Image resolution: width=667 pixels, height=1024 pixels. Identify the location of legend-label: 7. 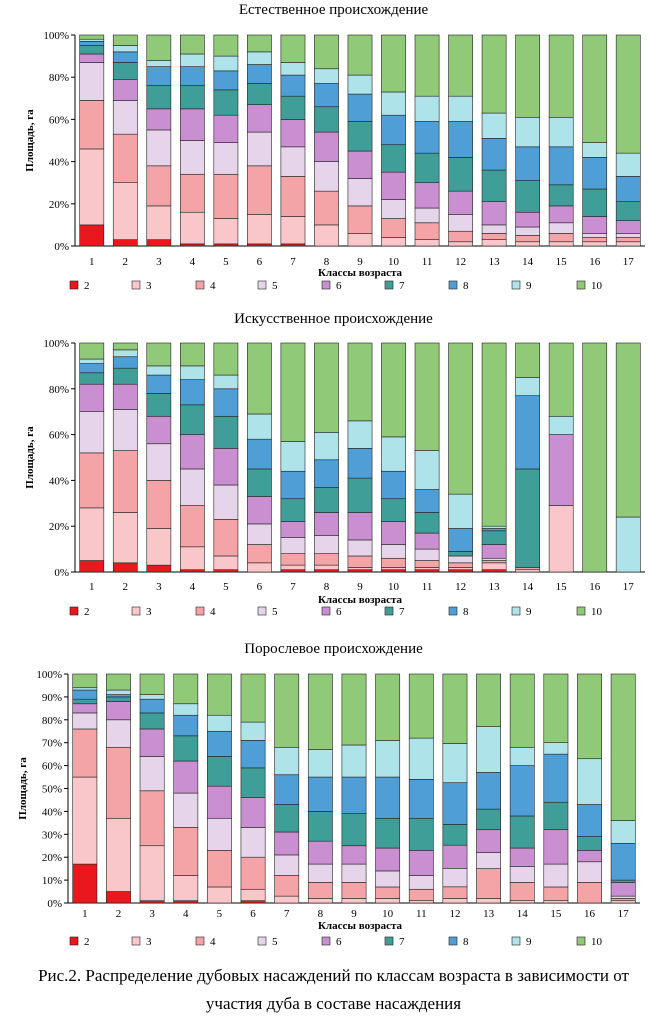
(402, 612).